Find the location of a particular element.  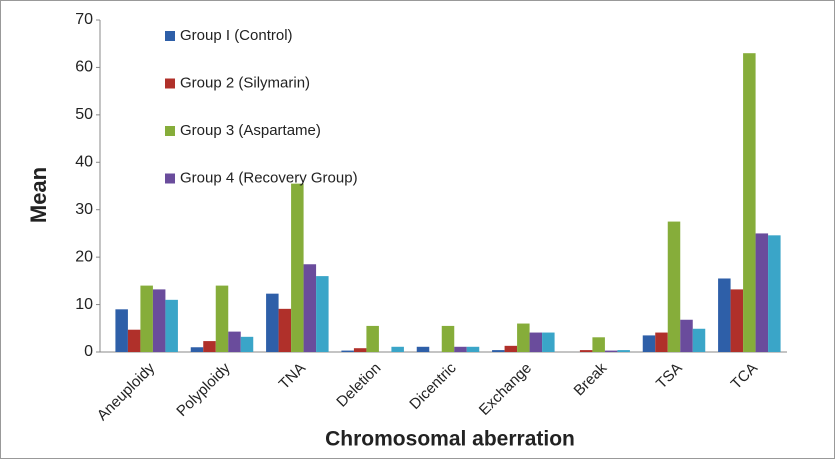

y-tick-label: 50 is located at coordinates (84, 114).